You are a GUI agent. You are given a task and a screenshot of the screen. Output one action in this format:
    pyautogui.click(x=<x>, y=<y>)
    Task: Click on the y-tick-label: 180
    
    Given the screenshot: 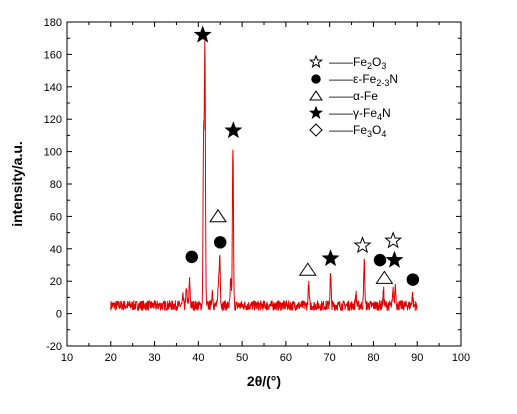 What is the action you would take?
    pyautogui.click(x=53, y=23)
    